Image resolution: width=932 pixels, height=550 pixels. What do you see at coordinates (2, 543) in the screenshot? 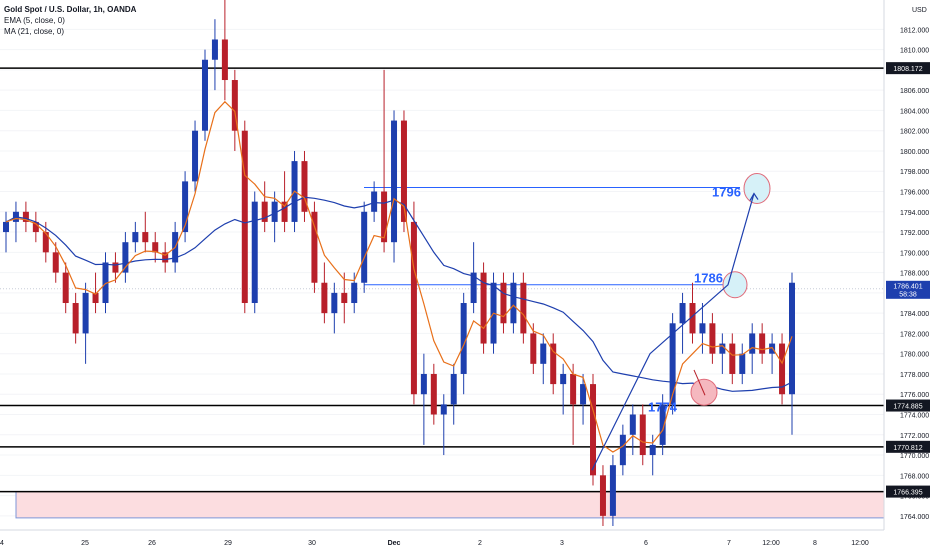
I see `x-tick-label: 4` at bounding box center [2, 543].